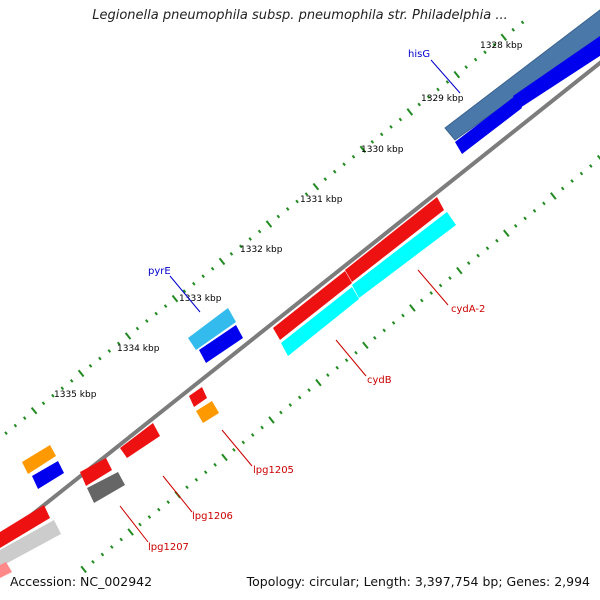 The height and width of the screenshot is (600, 600). What do you see at coordinates (168, 547) in the screenshot?
I see `gene-label-lpg1207: lpg1207` at bounding box center [168, 547].